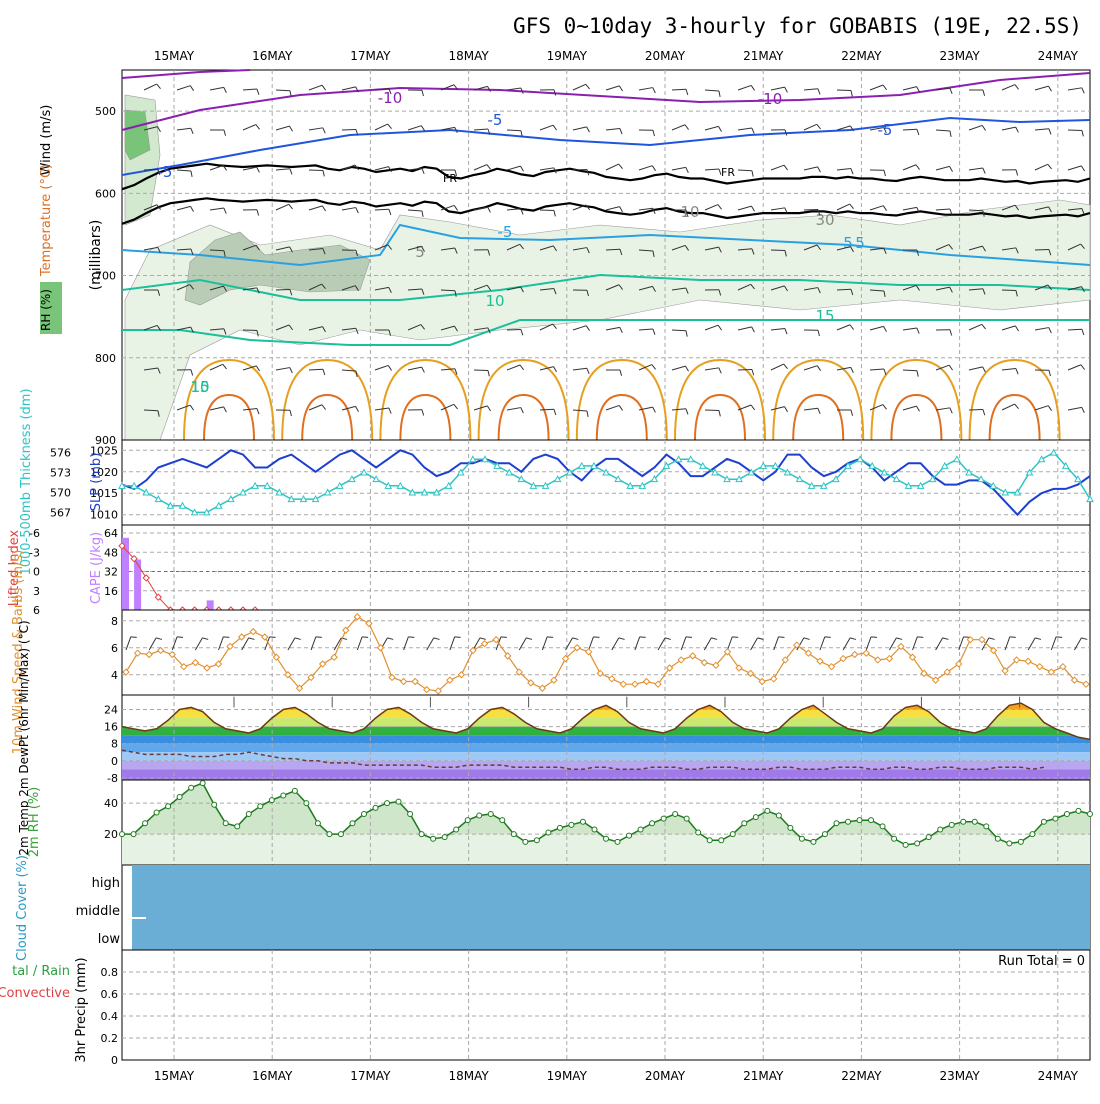 The image size is (1100, 1104). Describe the element at coordinates (114, 1060) in the screenshot. I see `precip-tick-label: 0` at that location.